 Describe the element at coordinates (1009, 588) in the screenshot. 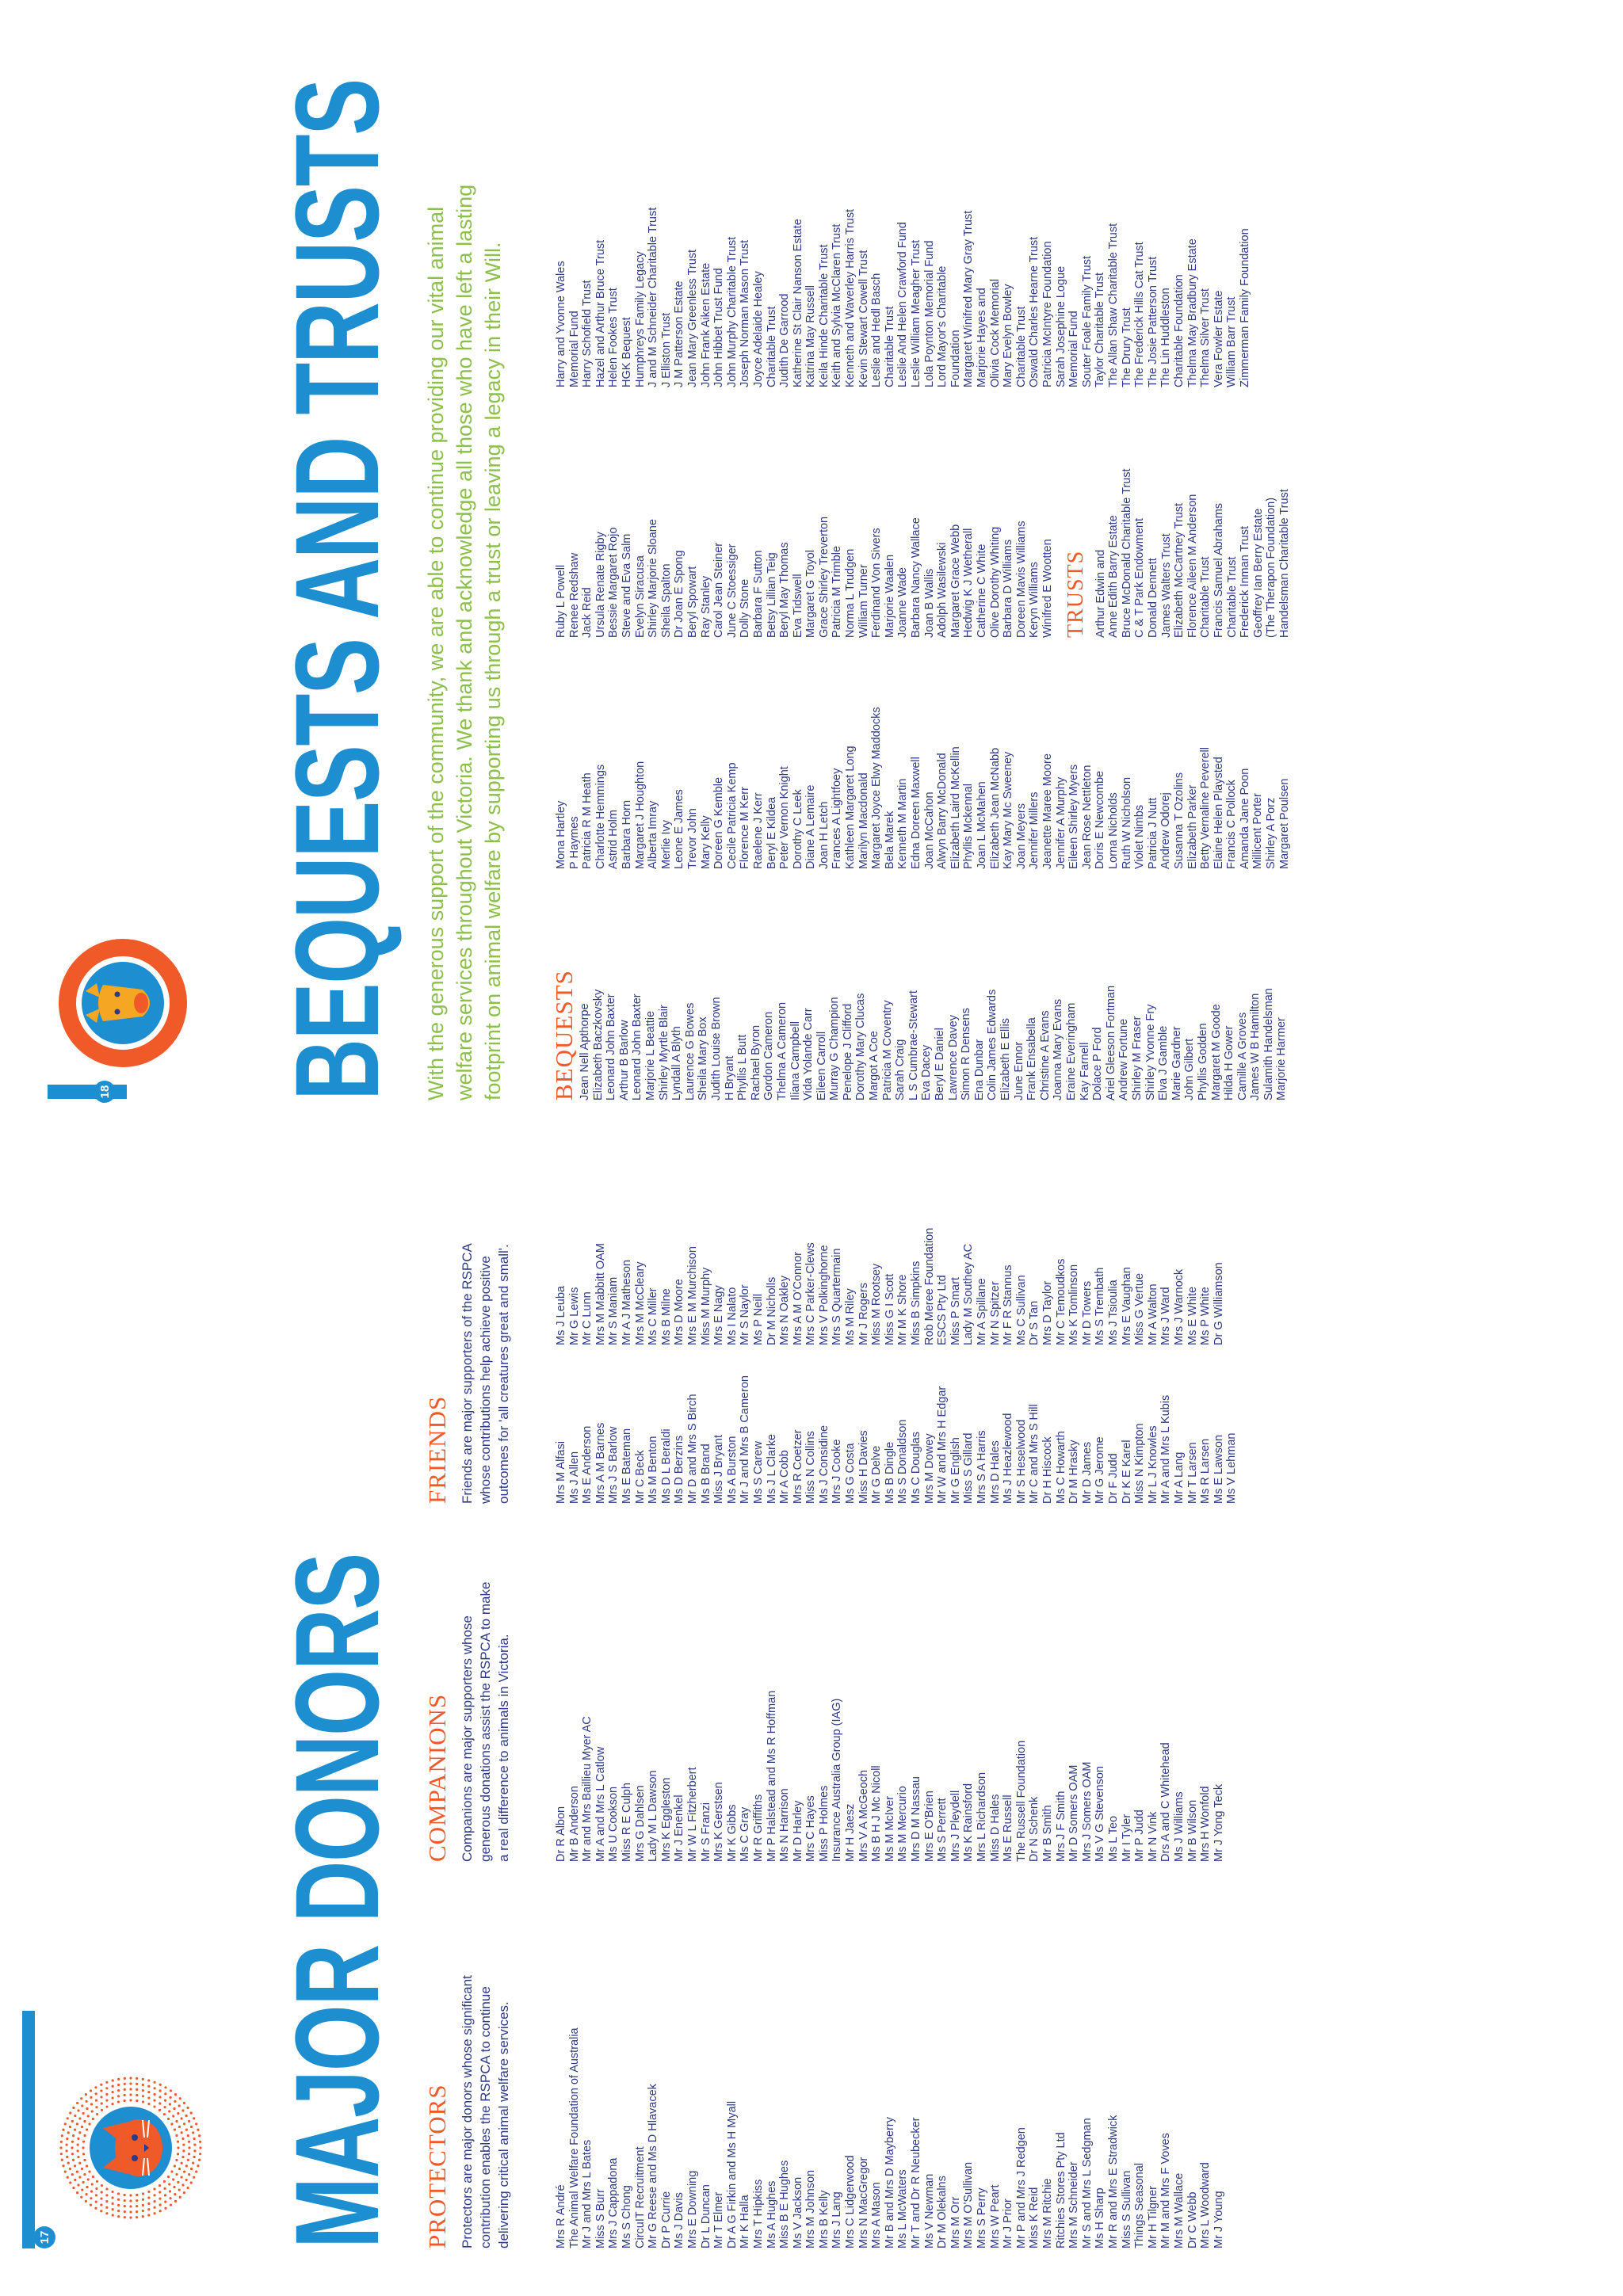

I see `list-item: Barbara D Williams` at that location.